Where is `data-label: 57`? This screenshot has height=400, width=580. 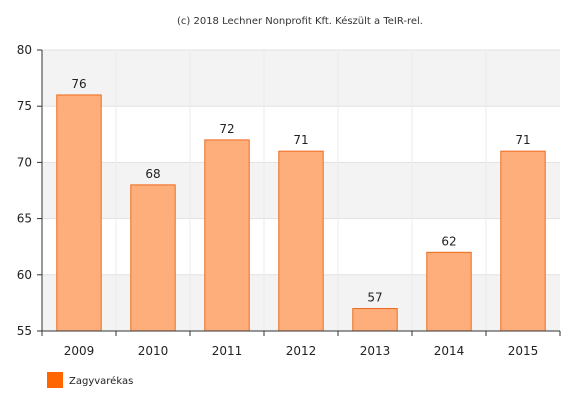
data-label: 57 is located at coordinates (374, 298).